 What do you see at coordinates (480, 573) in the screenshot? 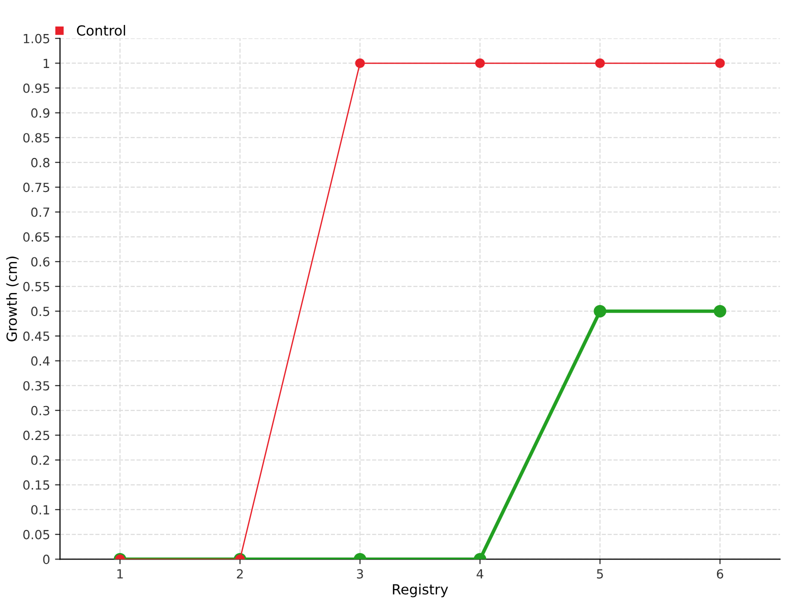
I see `x-tick-label: 4` at bounding box center [480, 573].